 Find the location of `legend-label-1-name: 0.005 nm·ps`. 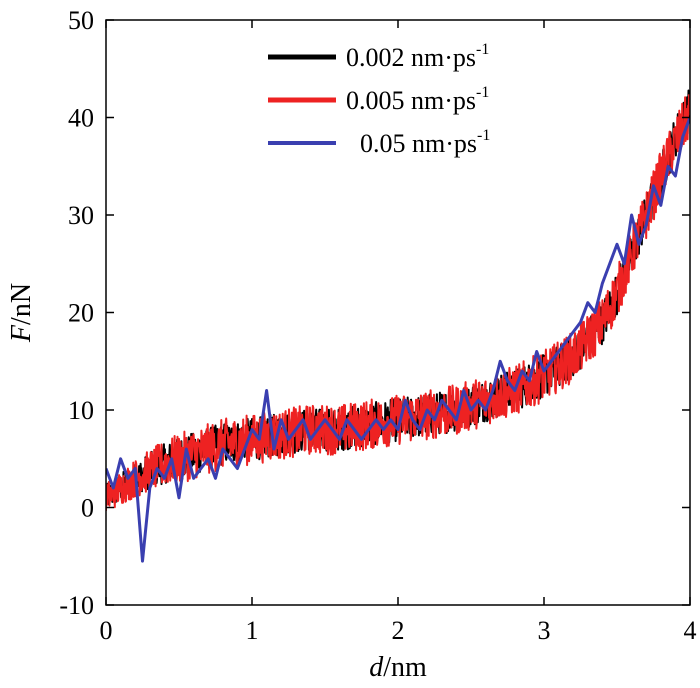

legend-label-1-name: 0.005 nm·ps is located at coordinates (411, 100).